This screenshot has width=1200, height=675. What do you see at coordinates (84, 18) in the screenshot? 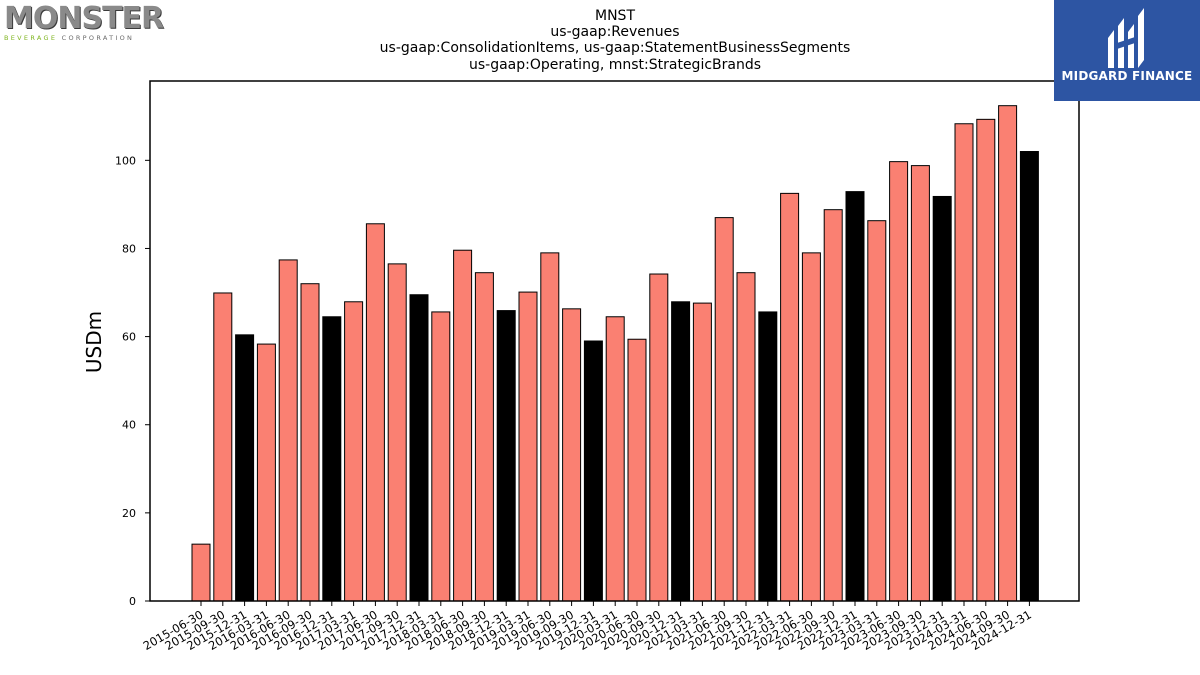
I see `monster-logo-word: MONSTER` at bounding box center [84, 18].